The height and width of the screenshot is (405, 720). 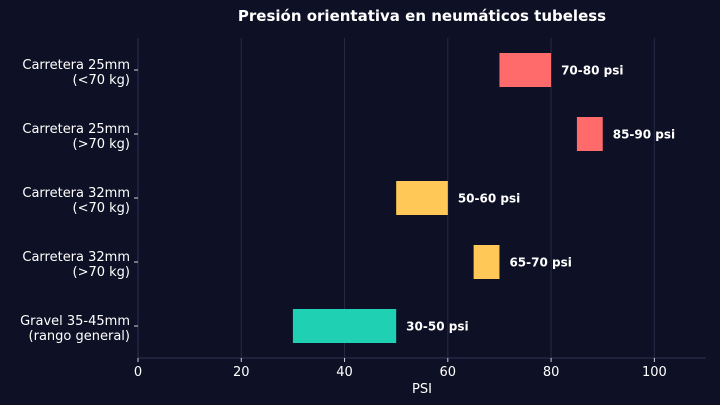 What do you see at coordinates (76, 193) in the screenshot?
I see `category-label-line1-2: Carretera 32mm` at bounding box center [76, 193].